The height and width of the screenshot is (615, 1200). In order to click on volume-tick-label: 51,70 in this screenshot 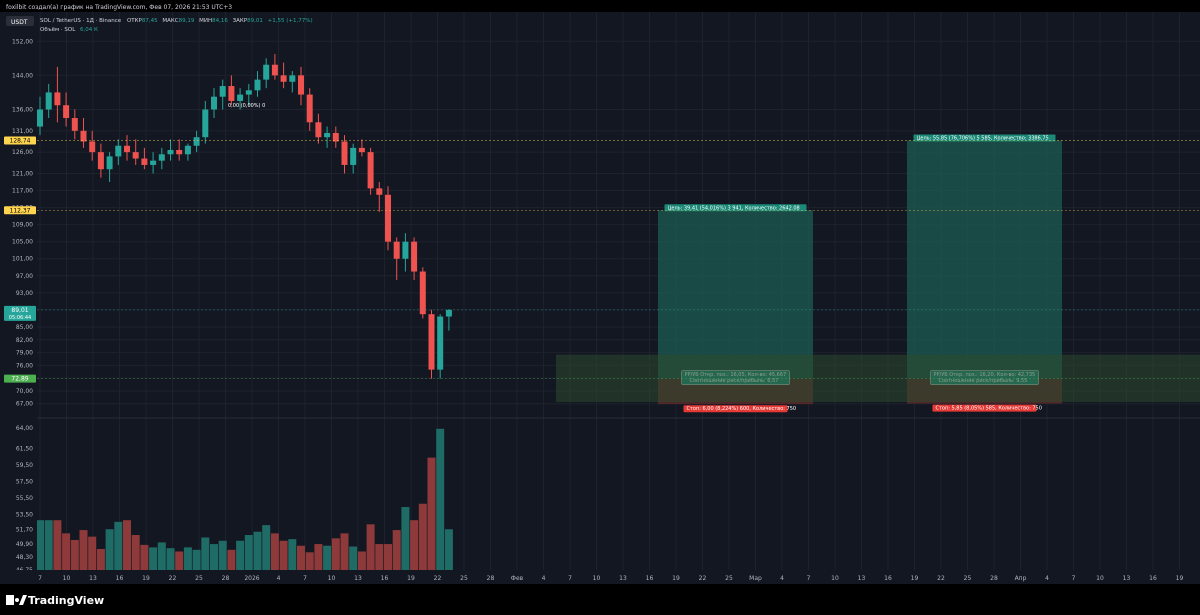, I will do `click(24, 529)`.